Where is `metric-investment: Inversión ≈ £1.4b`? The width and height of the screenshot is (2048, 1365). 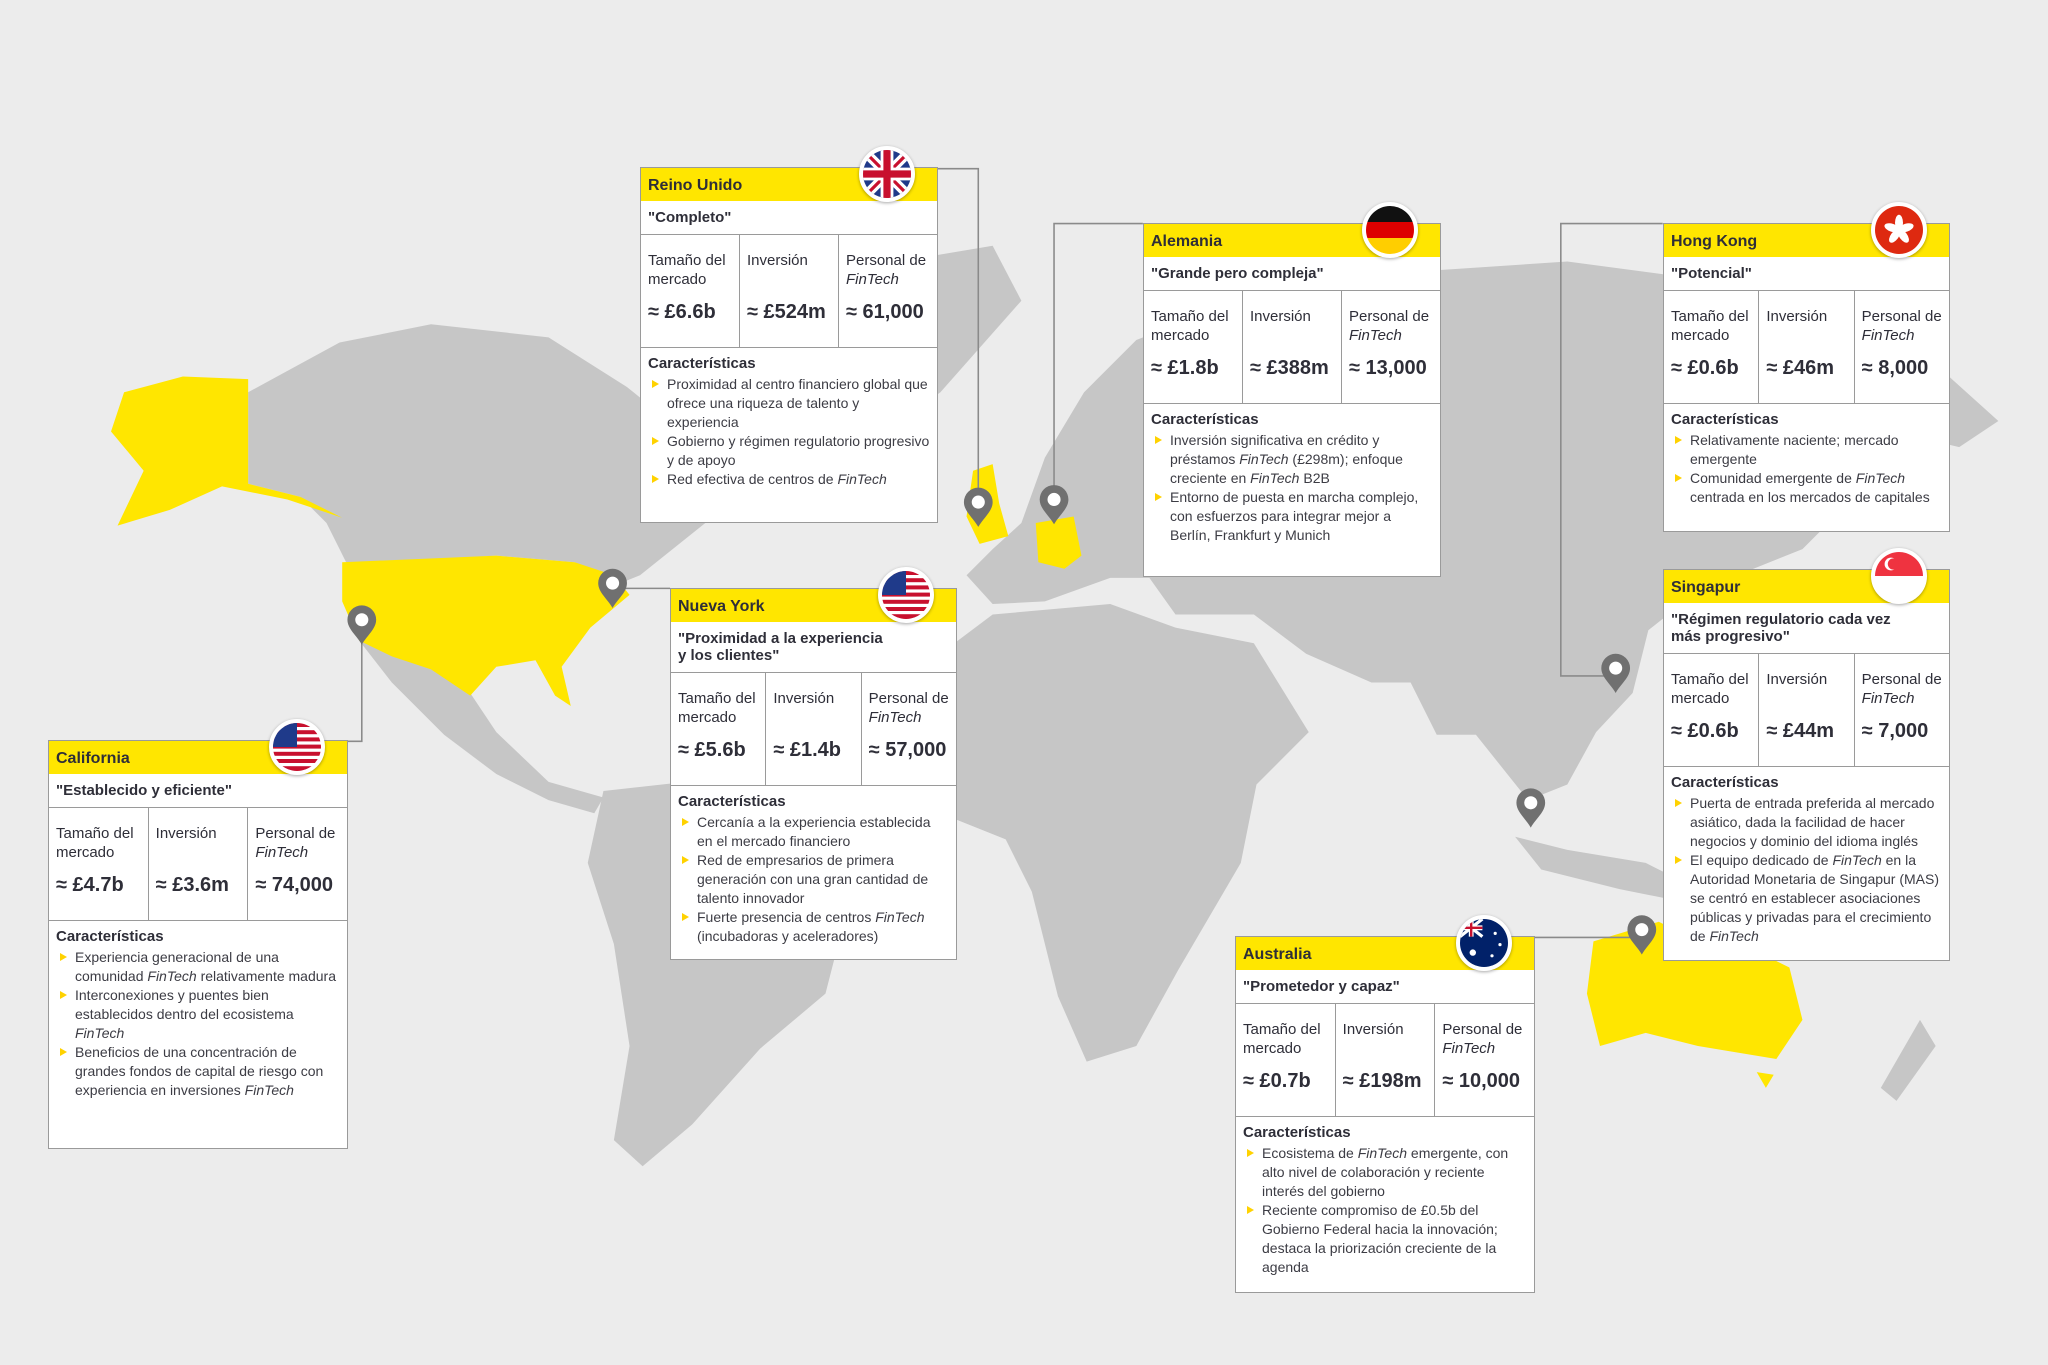
metric-investment: Inversión ≈ £1.4b is located at coordinates (812, 729).